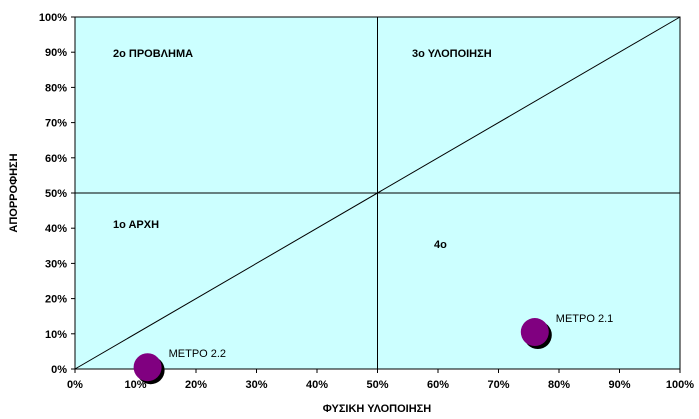 The height and width of the screenshot is (419, 699). Describe the element at coordinates (197, 354) in the screenshot. I see `point-label: ΜΕΤΡΟ 2.2` at that location.